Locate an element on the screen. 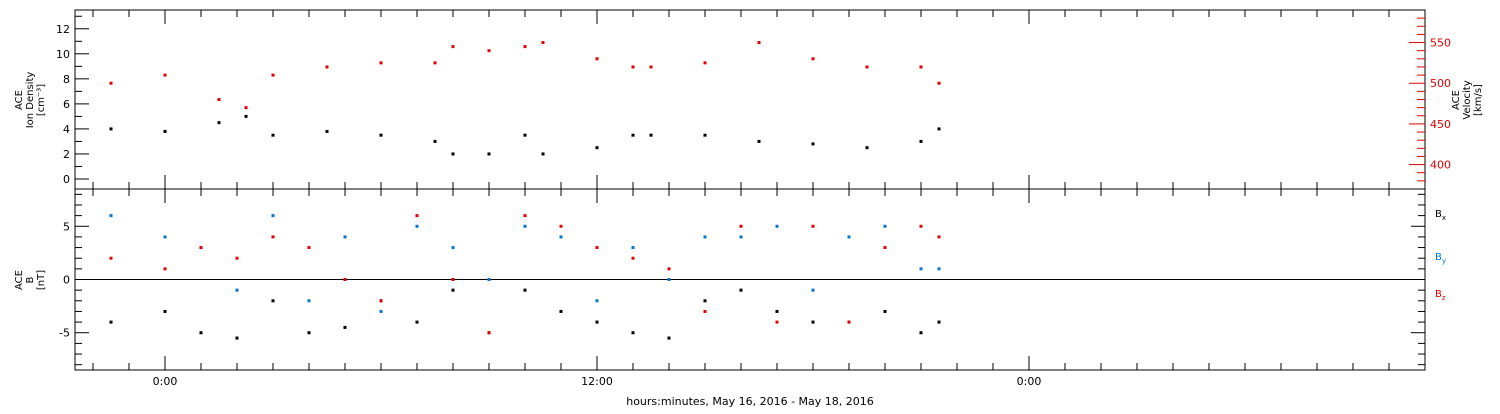  x-tick-label: 0:00 is located at coordinates (1029, 381).